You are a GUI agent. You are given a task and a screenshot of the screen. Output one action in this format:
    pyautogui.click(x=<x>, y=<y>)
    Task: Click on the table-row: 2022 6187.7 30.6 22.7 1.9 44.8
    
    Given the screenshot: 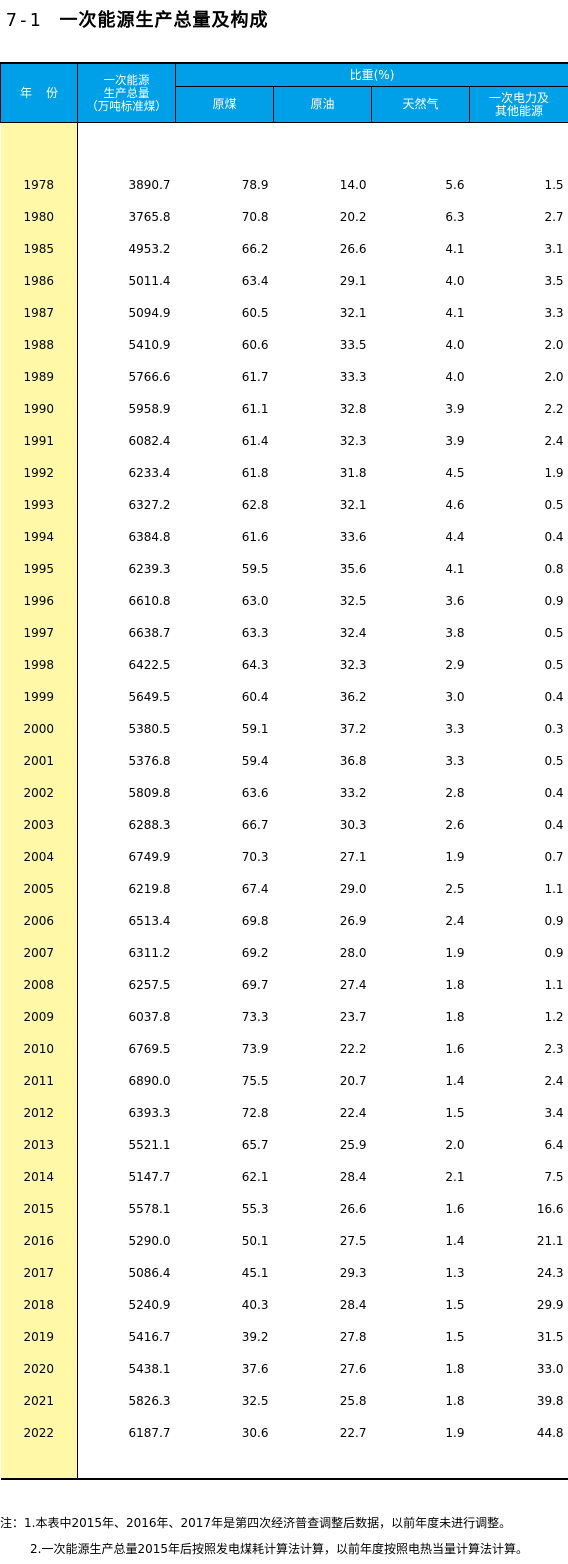 What is the action you would take?
    pyautogui.click(x=284, y=1428)
    